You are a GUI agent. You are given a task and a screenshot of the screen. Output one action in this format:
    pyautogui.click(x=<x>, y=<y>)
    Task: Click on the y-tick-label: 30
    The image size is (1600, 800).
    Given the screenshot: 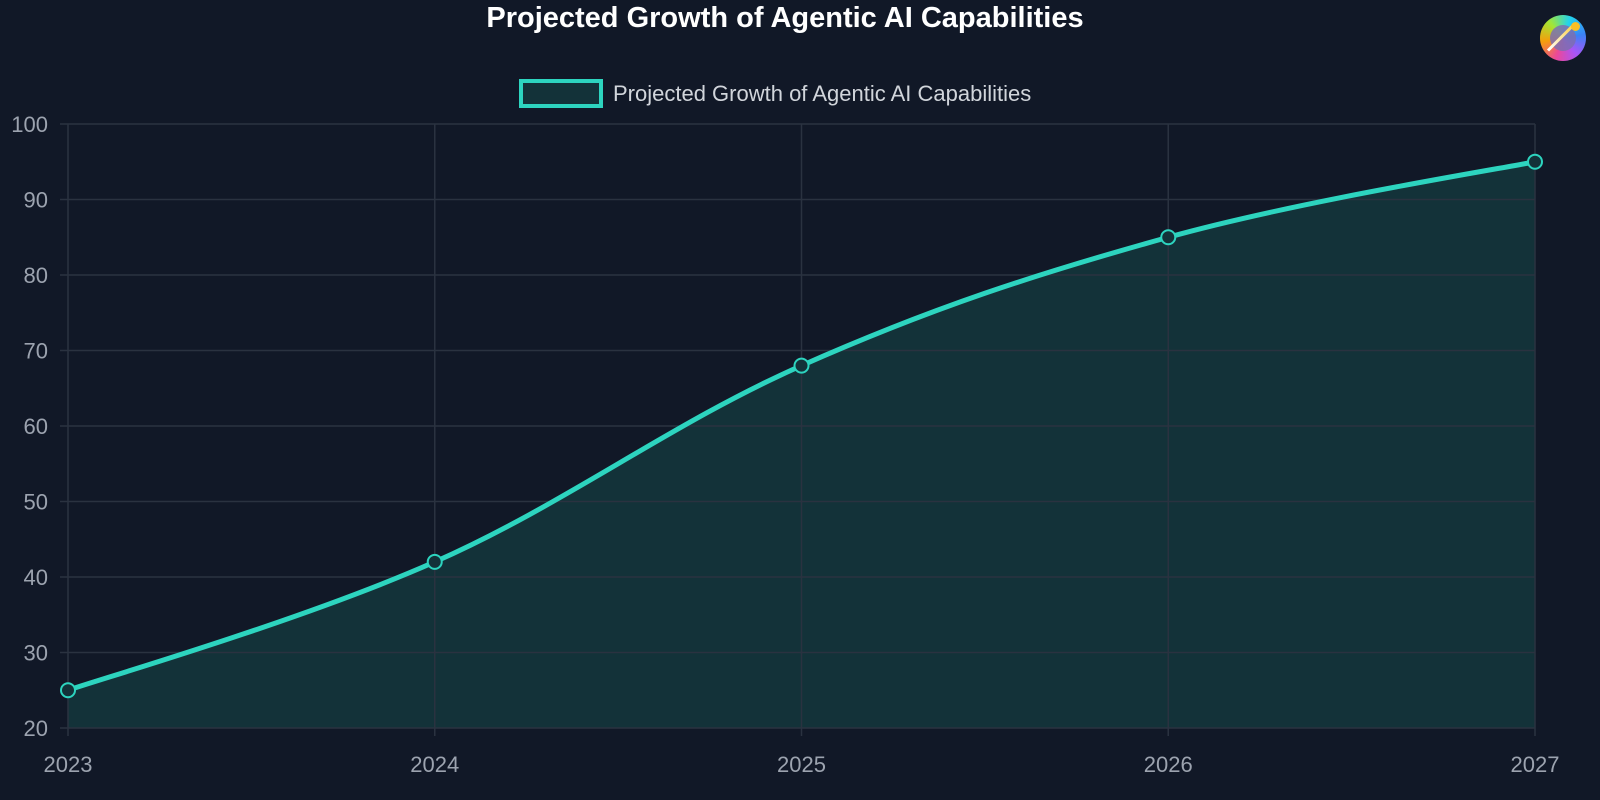 What is the action you would take?
    pyautogui.click(x=36, y=653)
    